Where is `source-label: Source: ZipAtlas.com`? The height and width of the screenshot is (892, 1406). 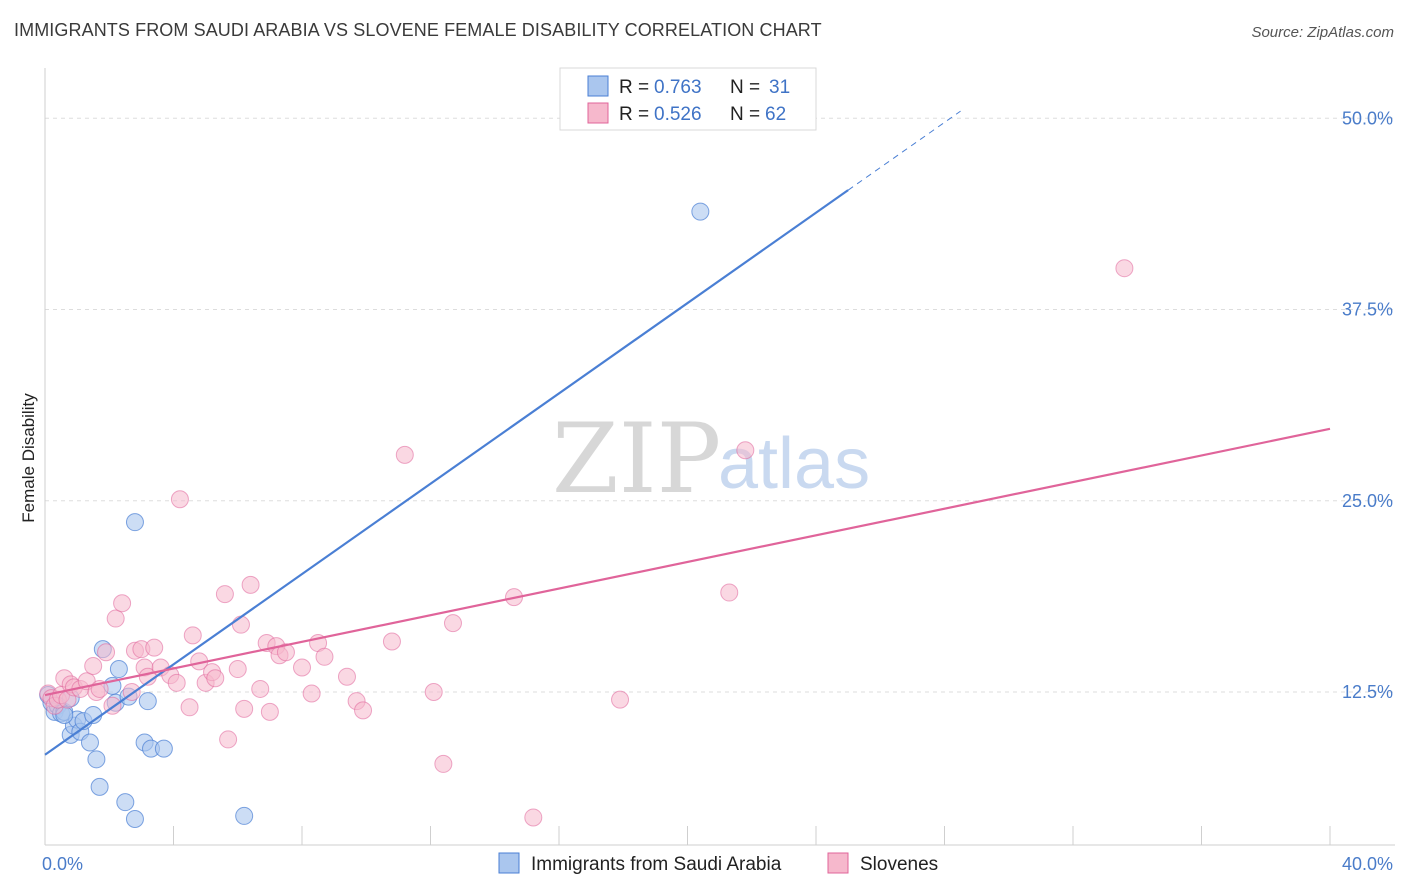
source-label: Source: ZipAtlas.com is located at coordinates (1322, 32).